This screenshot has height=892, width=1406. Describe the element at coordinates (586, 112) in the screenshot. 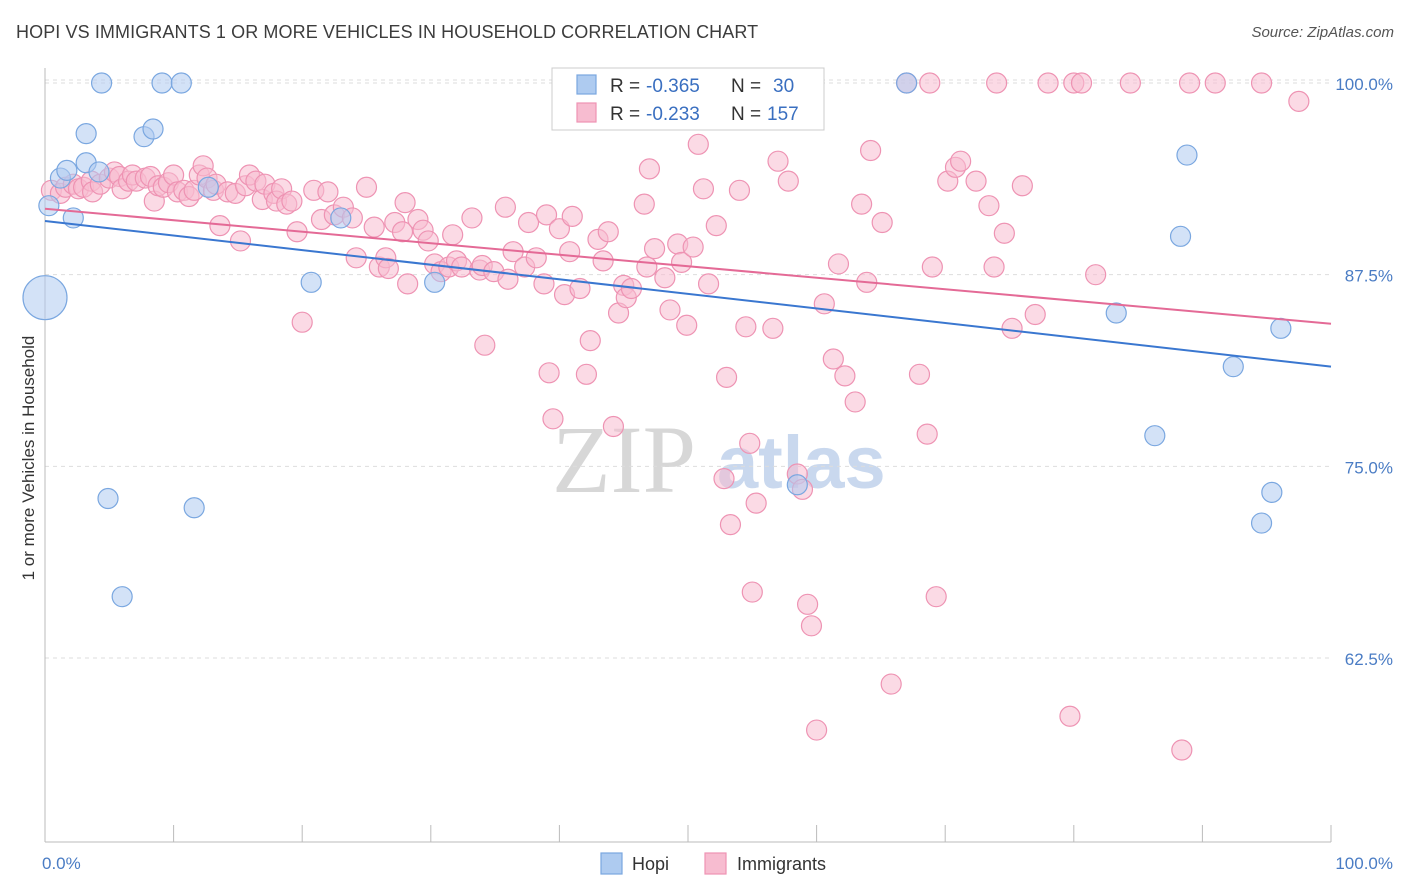

I see `legend-swatch-immigrants` at that location.